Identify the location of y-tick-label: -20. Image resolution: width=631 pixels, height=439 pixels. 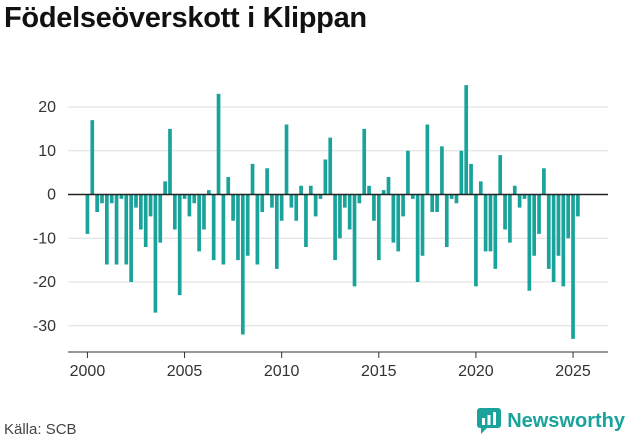
(44, 282).